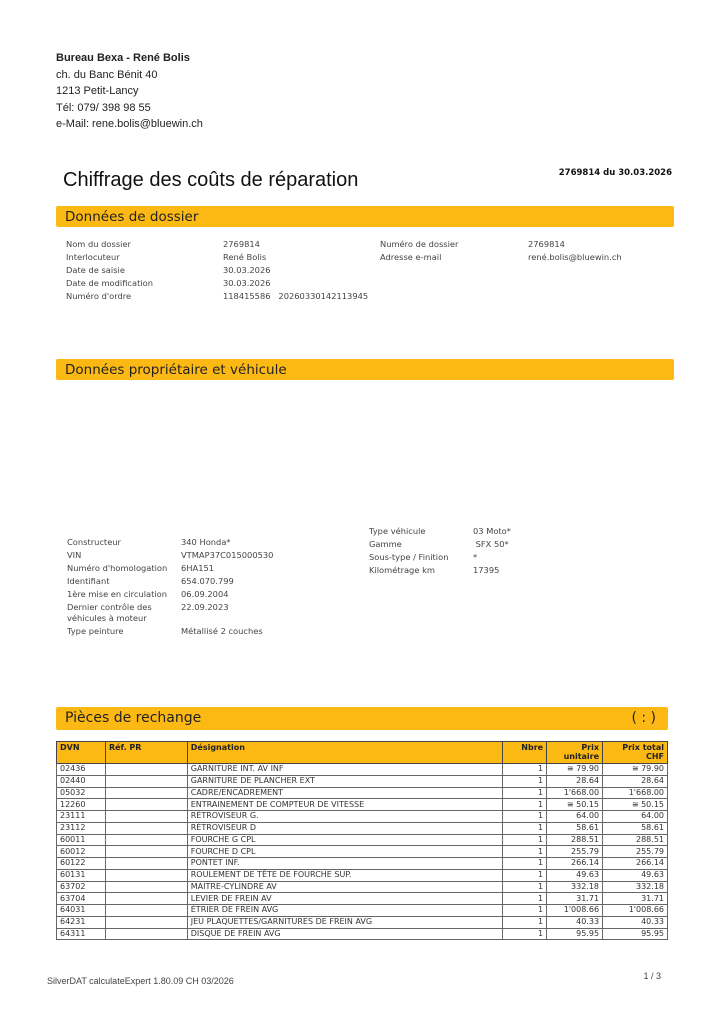 This screenshot has width=724, height=1024. Describe the element at coordinates (95, 631) in the screenshot. I see `field-label: Type peinture` at that location.